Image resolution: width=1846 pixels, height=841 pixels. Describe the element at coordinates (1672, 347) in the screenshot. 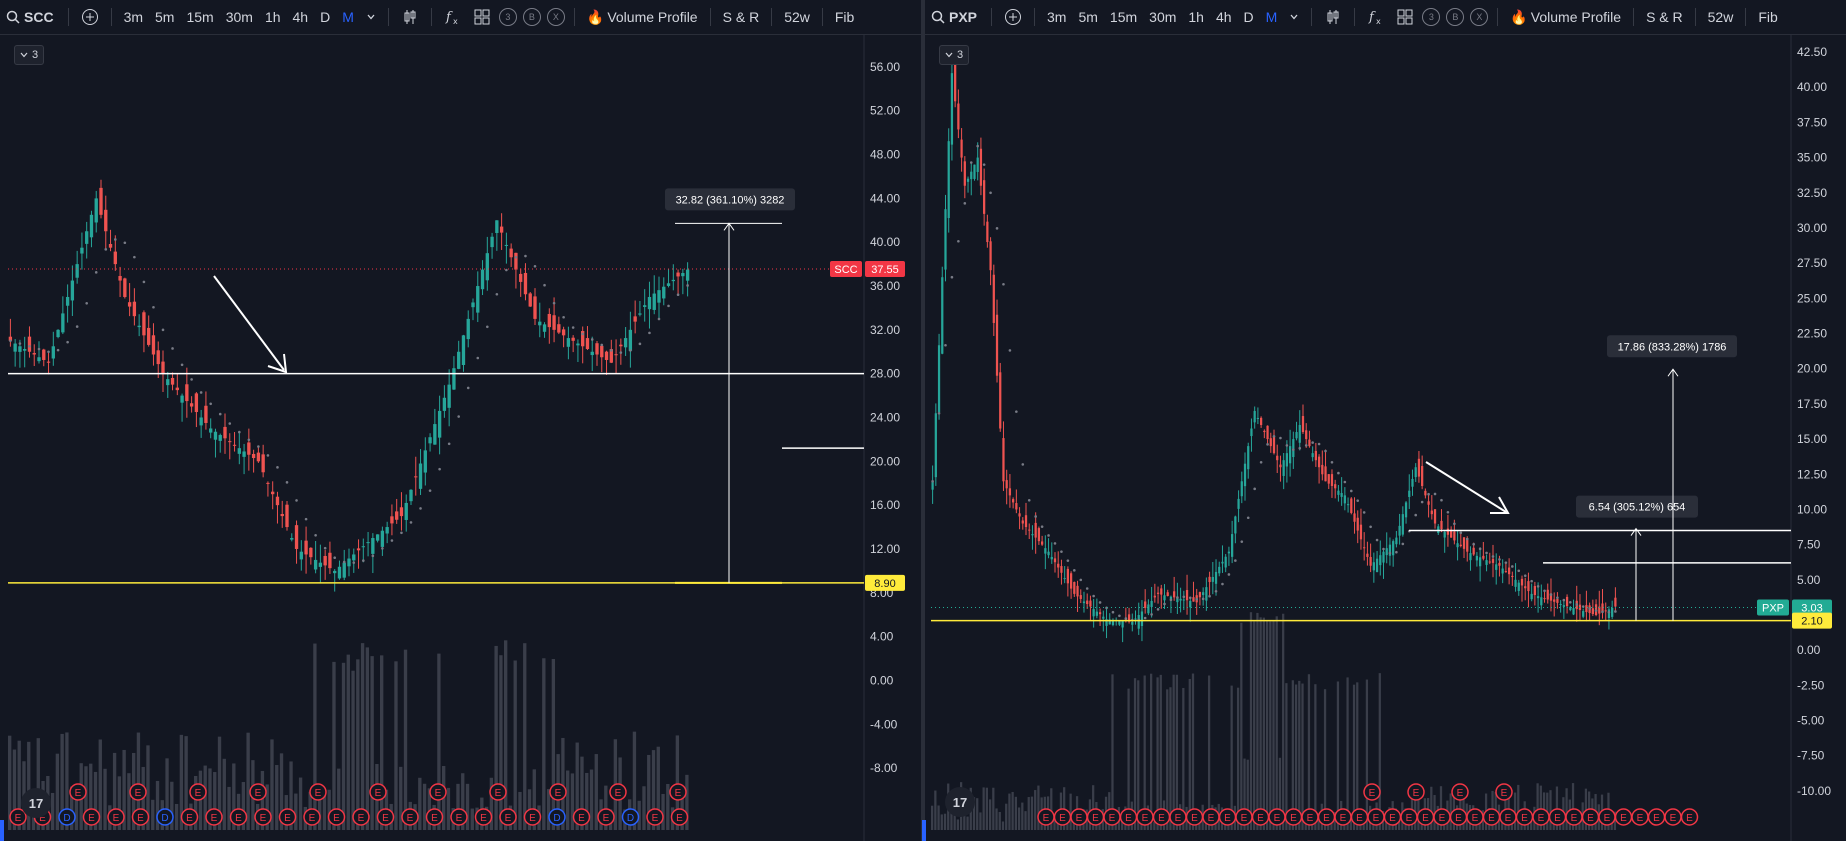

I see `measure-label: 17.86 (833.28%) 1786` at that location.